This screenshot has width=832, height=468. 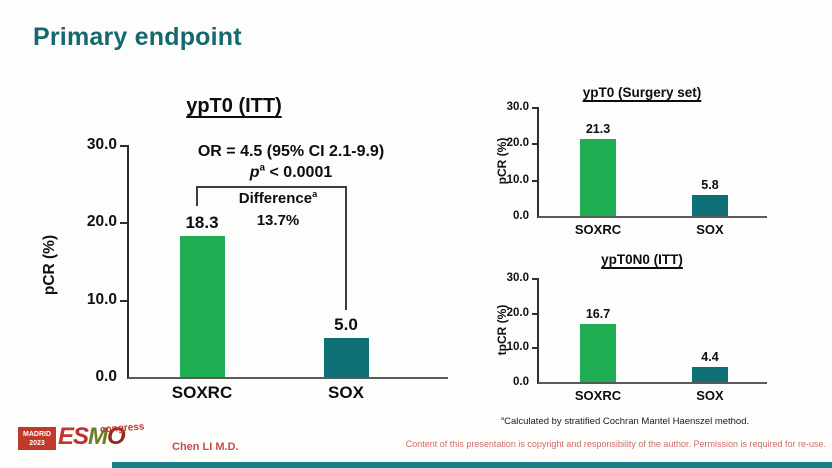 I want to click on y-axis-label: pCR (%), so click(x=49, y=265).